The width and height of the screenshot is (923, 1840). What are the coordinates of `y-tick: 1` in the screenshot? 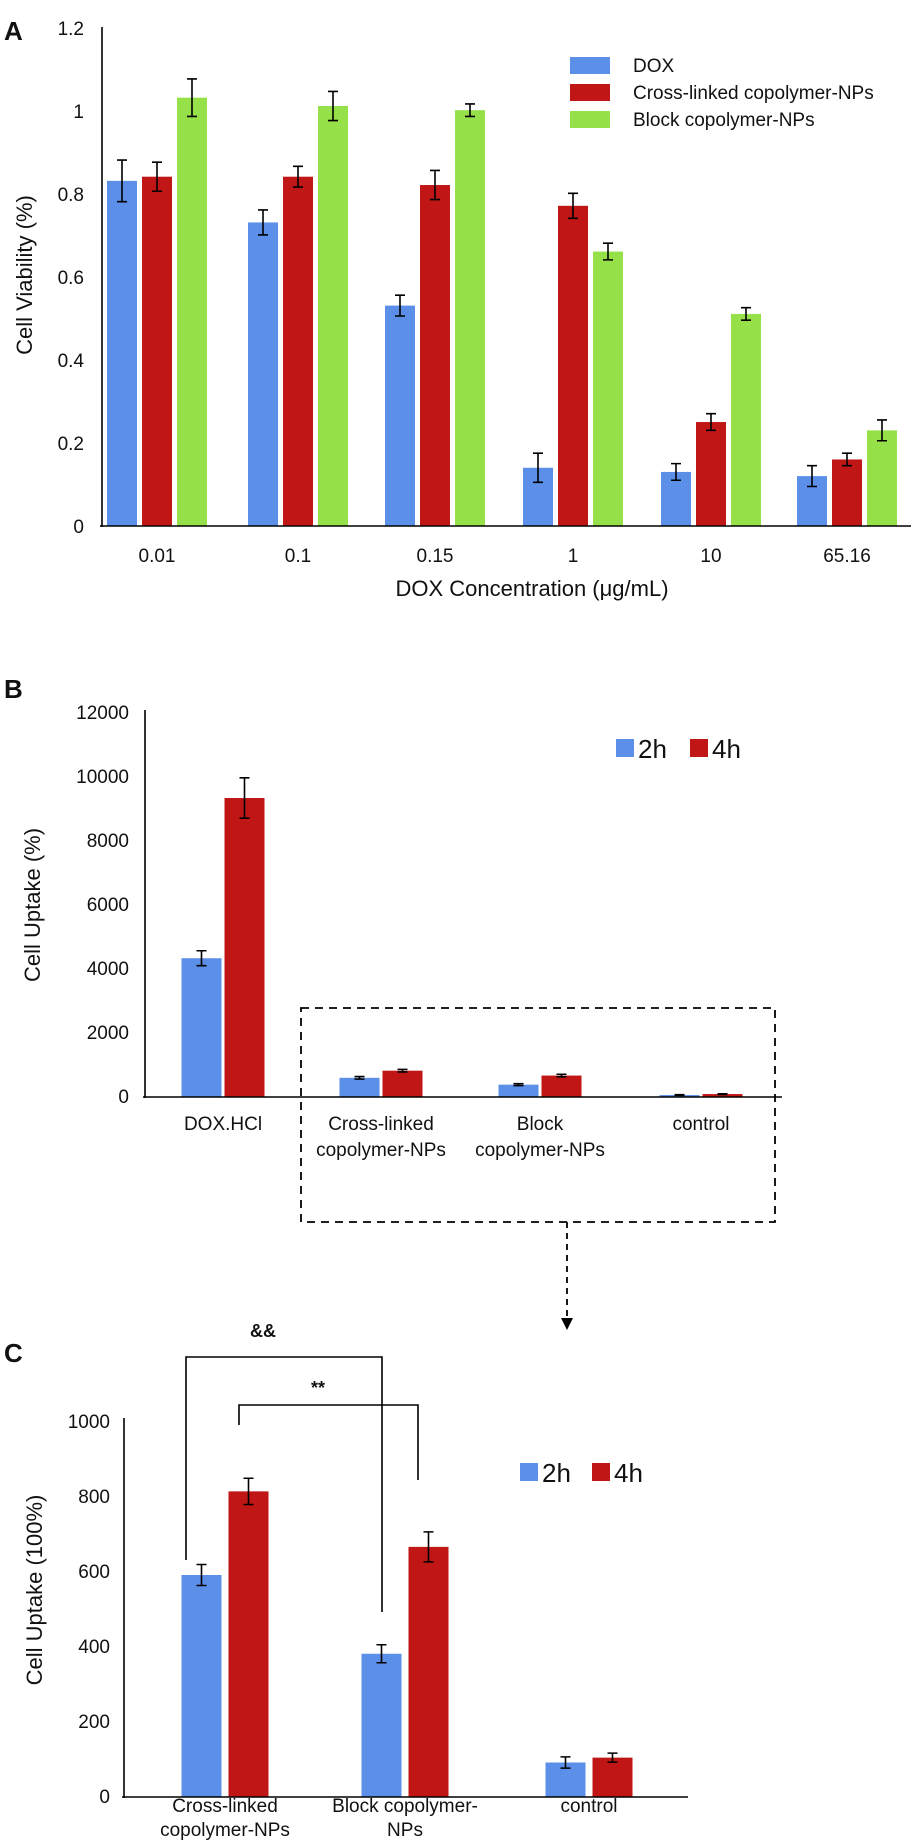 It's located at (78, 112).